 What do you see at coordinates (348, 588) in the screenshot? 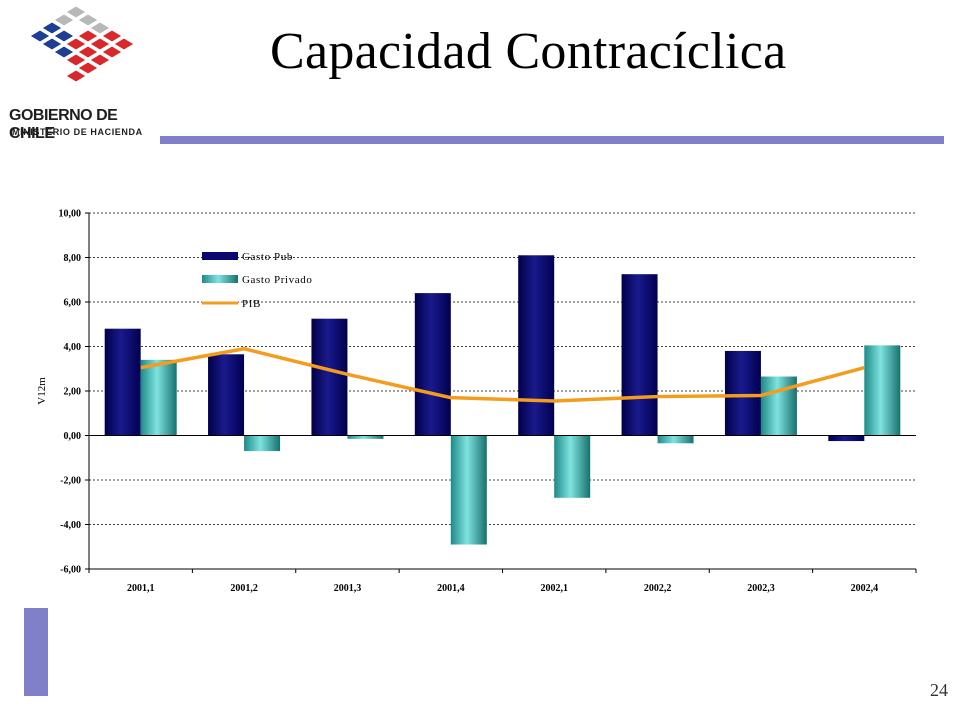
I see `x-tick-label: 2001,3` at bounding box center [348, 588].